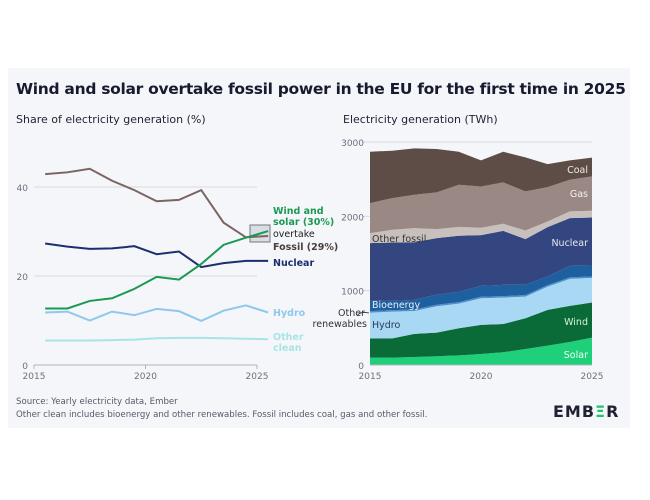  I want to click on area-label: Bioenergy, so click(396, 305).